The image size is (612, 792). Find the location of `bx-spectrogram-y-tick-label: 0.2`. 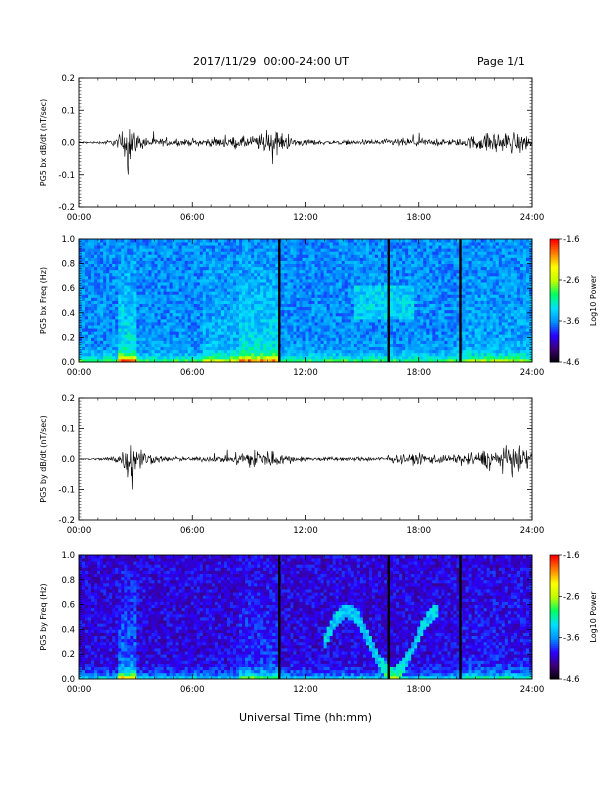

bx-spectrogram-y-tick-label: 0.2 is located at coordinates (68, 338).